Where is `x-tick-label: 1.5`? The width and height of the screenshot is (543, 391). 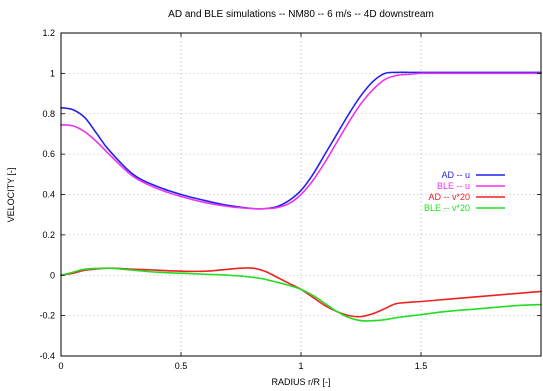 x-tick-label: 1.5 is located at coordinates (421, 366).